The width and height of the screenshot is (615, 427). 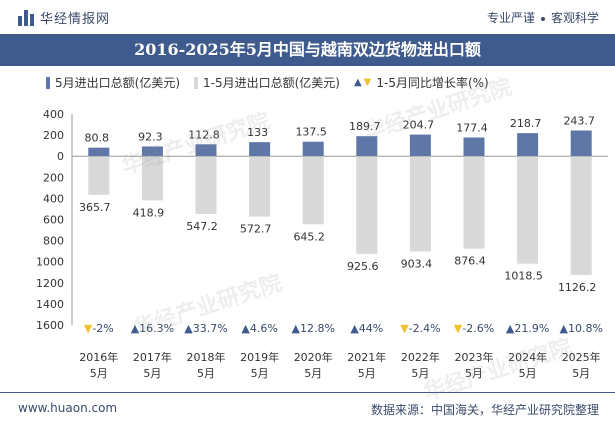 I want to click on data-label-monthly: 133, so click(x=257, y=132).